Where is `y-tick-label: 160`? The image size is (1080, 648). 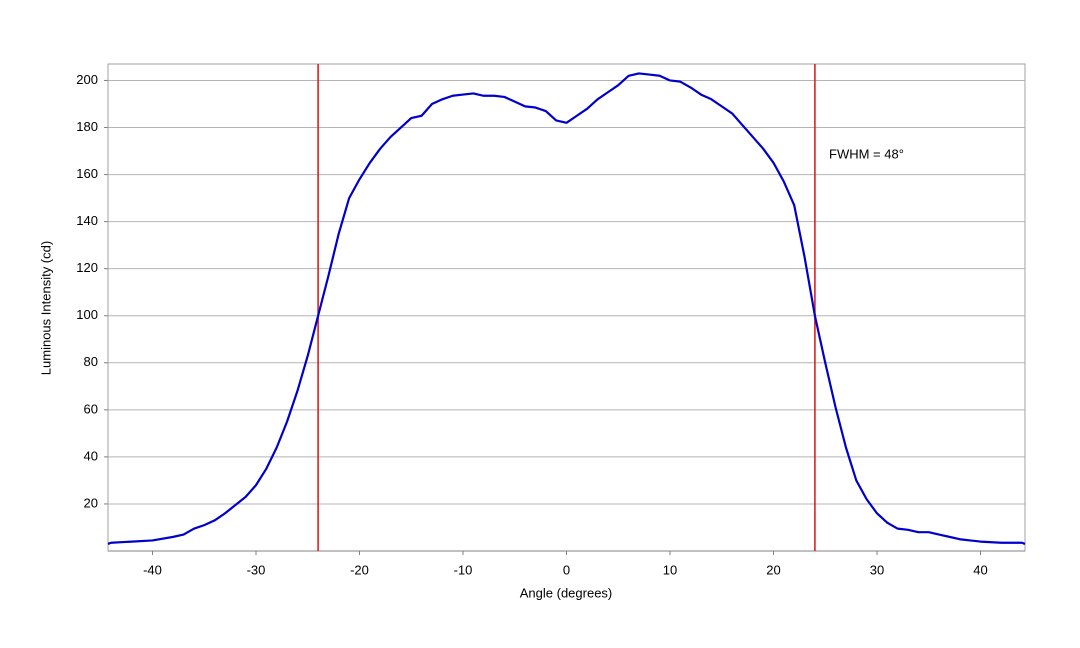
y-tick-label: 160 is located at coordinates (87, 173).